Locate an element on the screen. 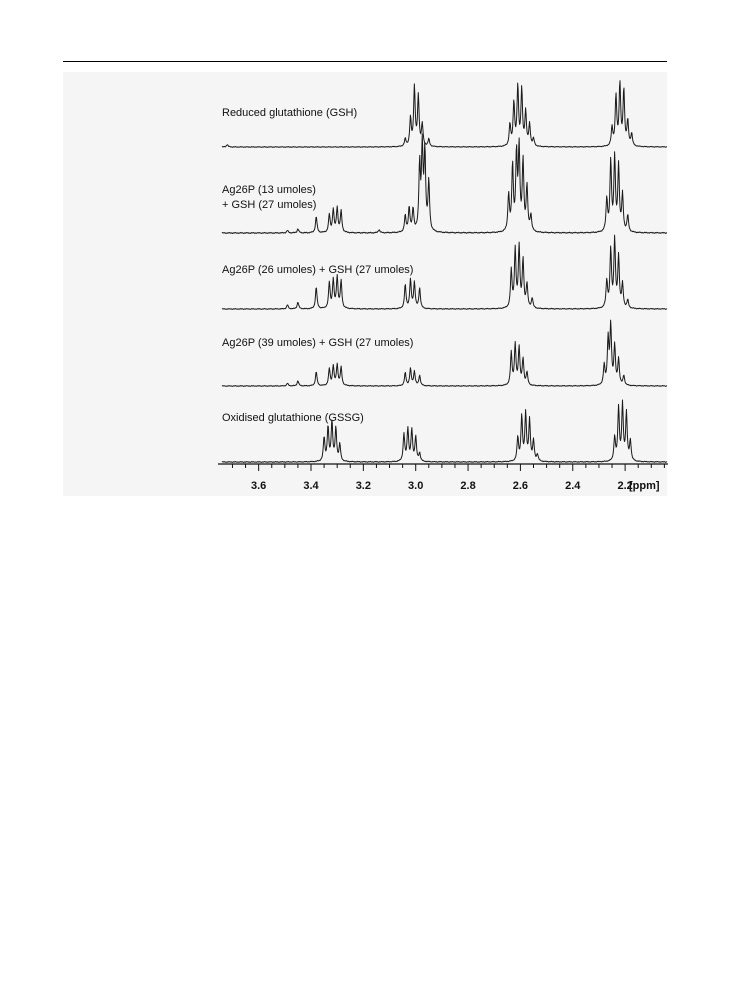 The width and height of the screenshot is (729, 983). spectrum-label-3-line-1: Ag26P (26 umoles) + GSH (27 umoles) is located at coordinates (317, 270).